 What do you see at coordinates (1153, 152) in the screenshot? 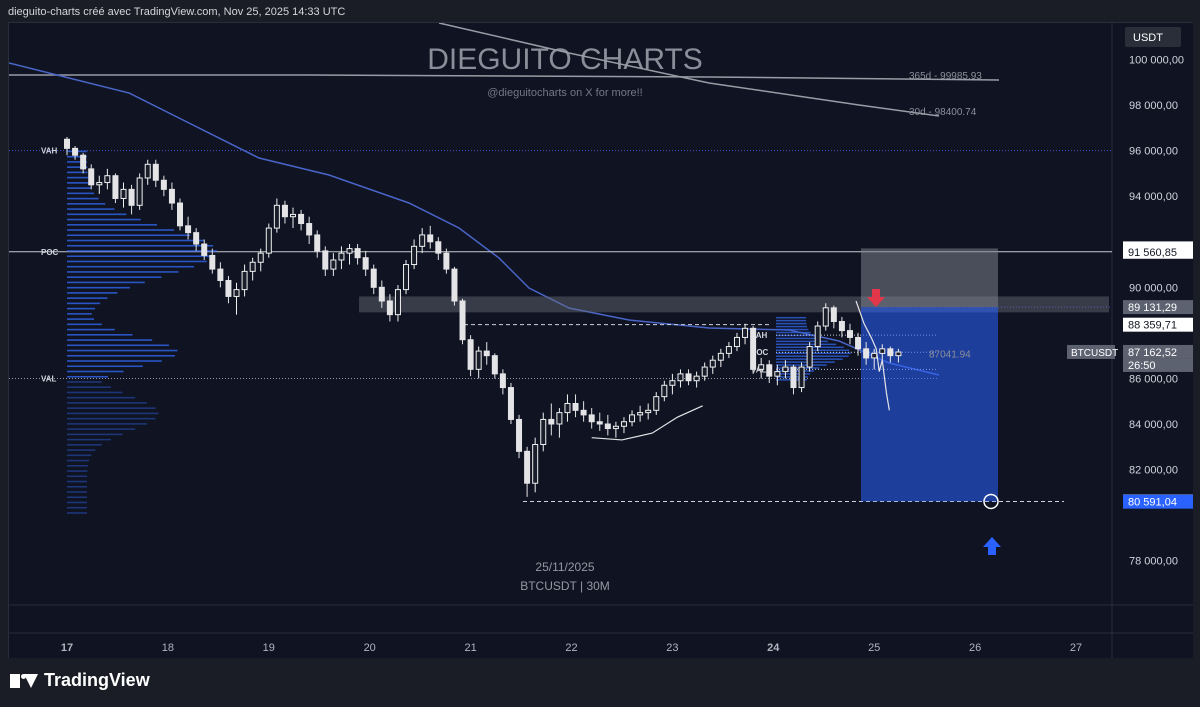
I see `price-axis-tick: 96 000,00` at bounding box center [1153, 152].